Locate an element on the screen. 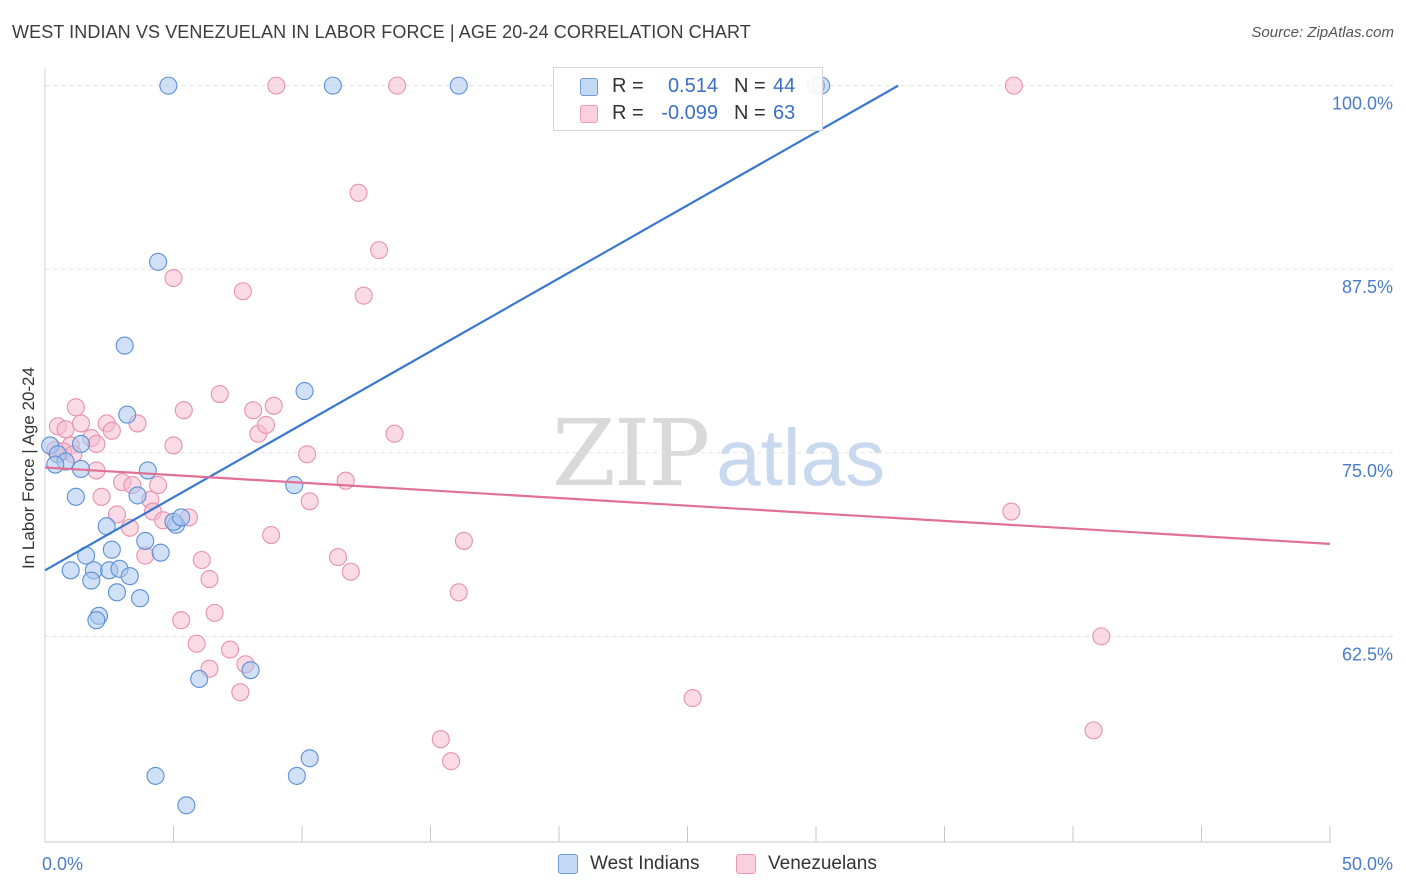  venezuelans-trend-line is located at coordinates (687, 505).